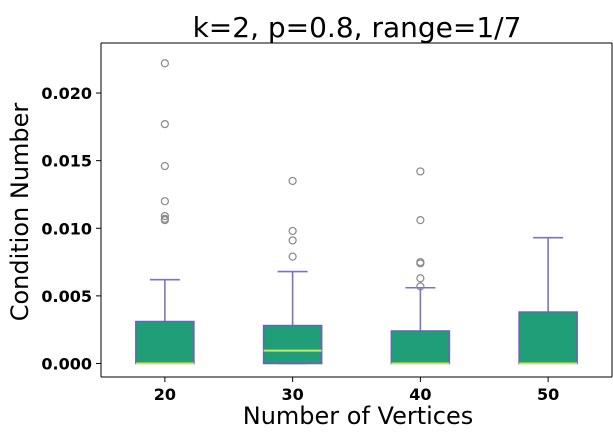 Image resolution: width=613 pixels, height=433 pixels. I want to click on x-tick-label: 30, so click(292, 394).